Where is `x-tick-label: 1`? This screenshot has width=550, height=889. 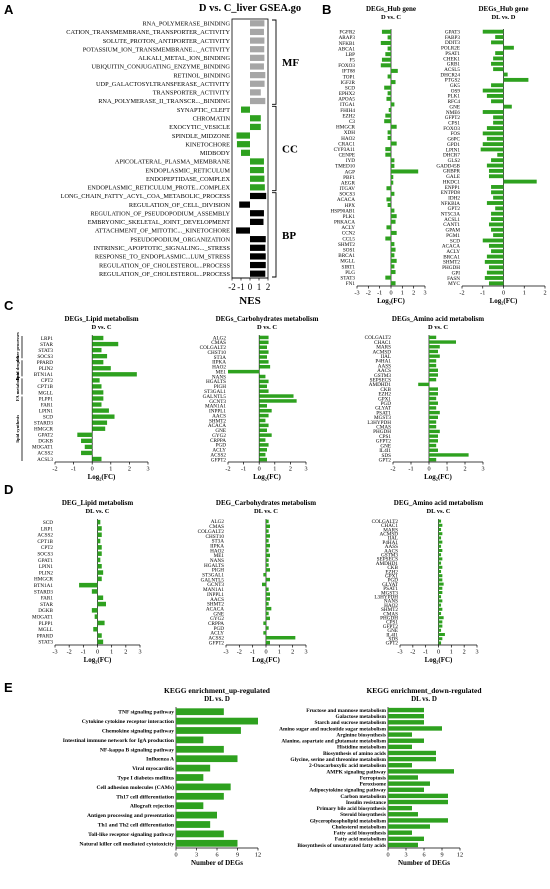
x-tick-label: 1 is located at coordinates (110, 469).